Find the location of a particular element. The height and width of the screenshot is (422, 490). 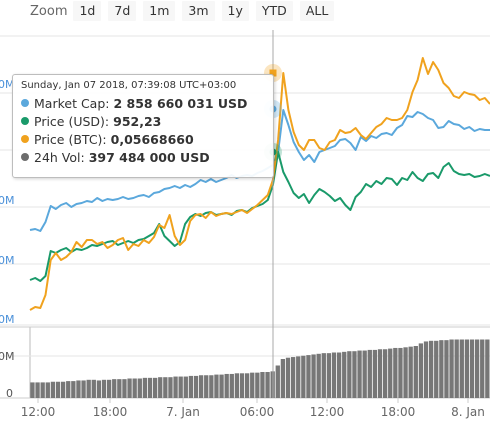

zoom-button-ytd: YTD is located at coordinates (274, 11).